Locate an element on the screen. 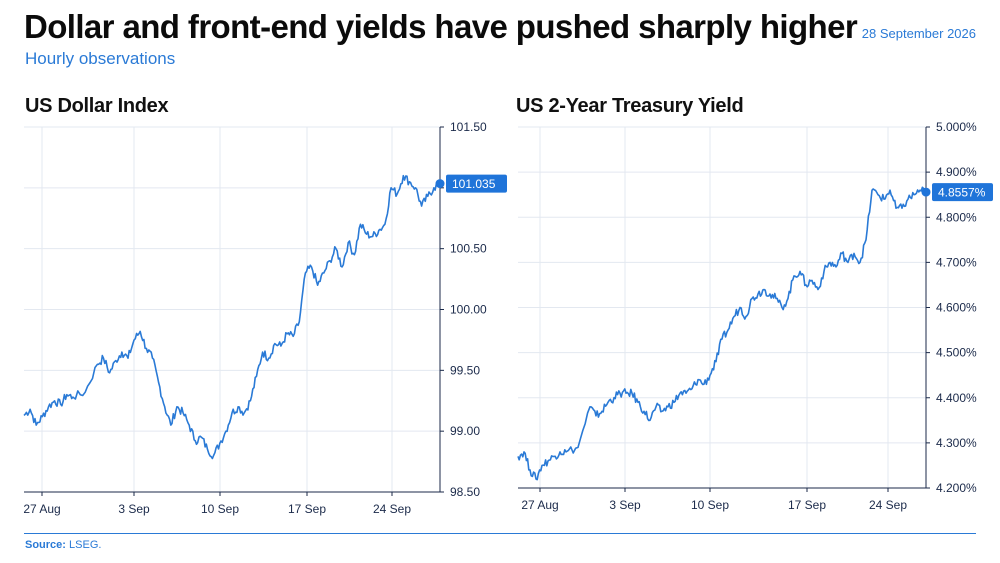  y-tick-label: 100.00 is located at coordinates (468, 310).